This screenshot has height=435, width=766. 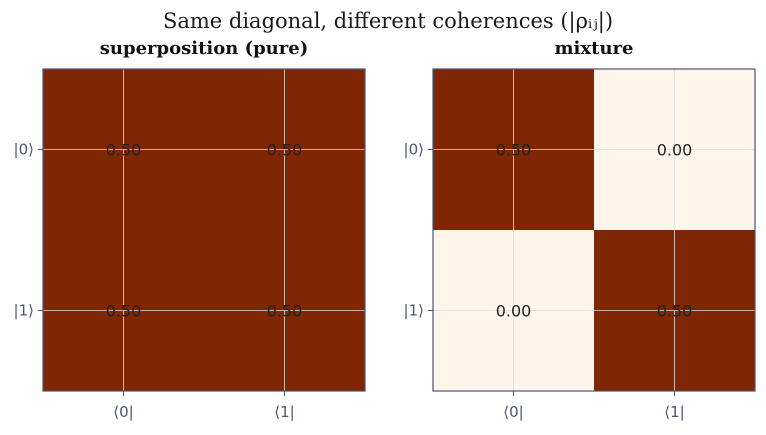 I want to click on panel-title: mixture, so click(x=594, y=48).